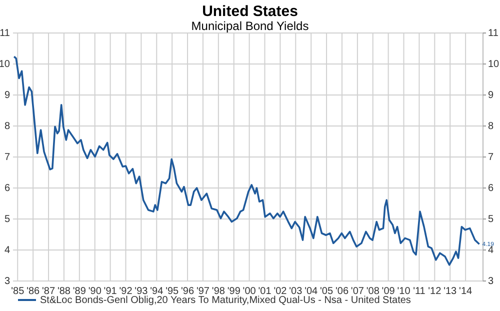 This screenshot has width=500, height=311. What do you see at coordinates (281, 292) in the screenshot?
I see `x-tick-label: '02` at bounding box center [281, 292].